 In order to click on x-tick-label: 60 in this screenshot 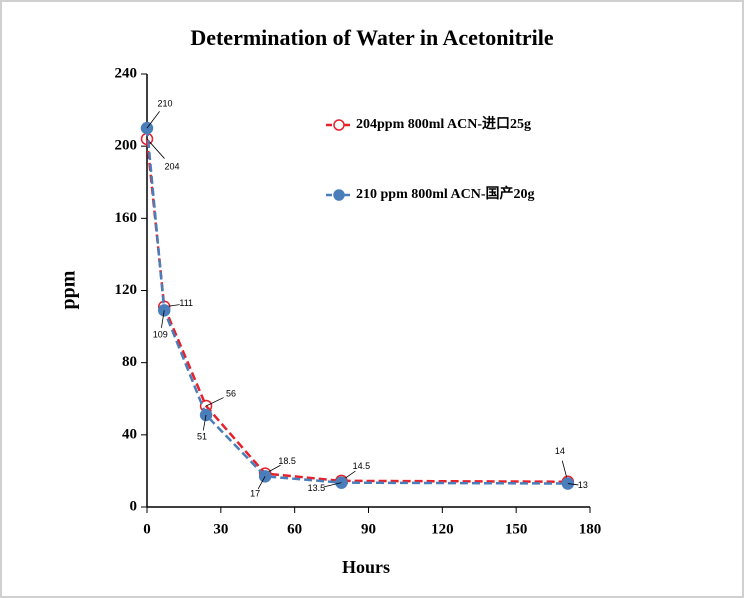, I will do `click(294, 529)`.